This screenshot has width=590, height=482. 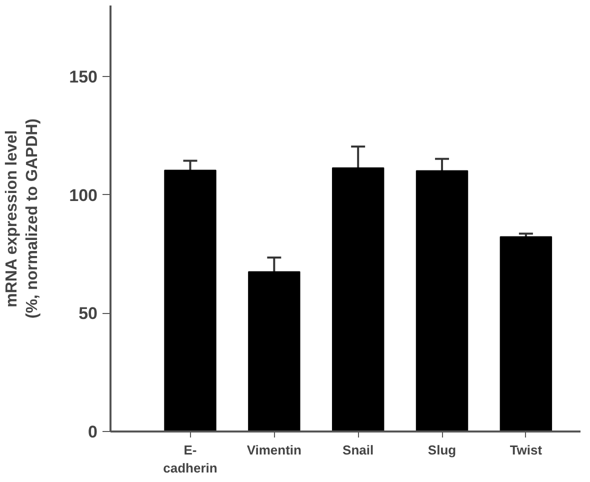 I want to click on x-tick-label: E-cadherin, so click(x=190, y=459).